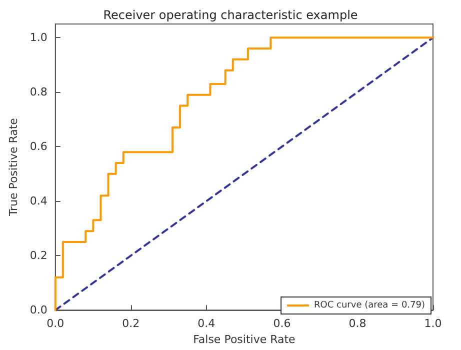 This screenshot has height=350, width=461. Describe the element at coordinates (39, 255) in the screenshot. I see `y-tick-label: 0.2` at that location.